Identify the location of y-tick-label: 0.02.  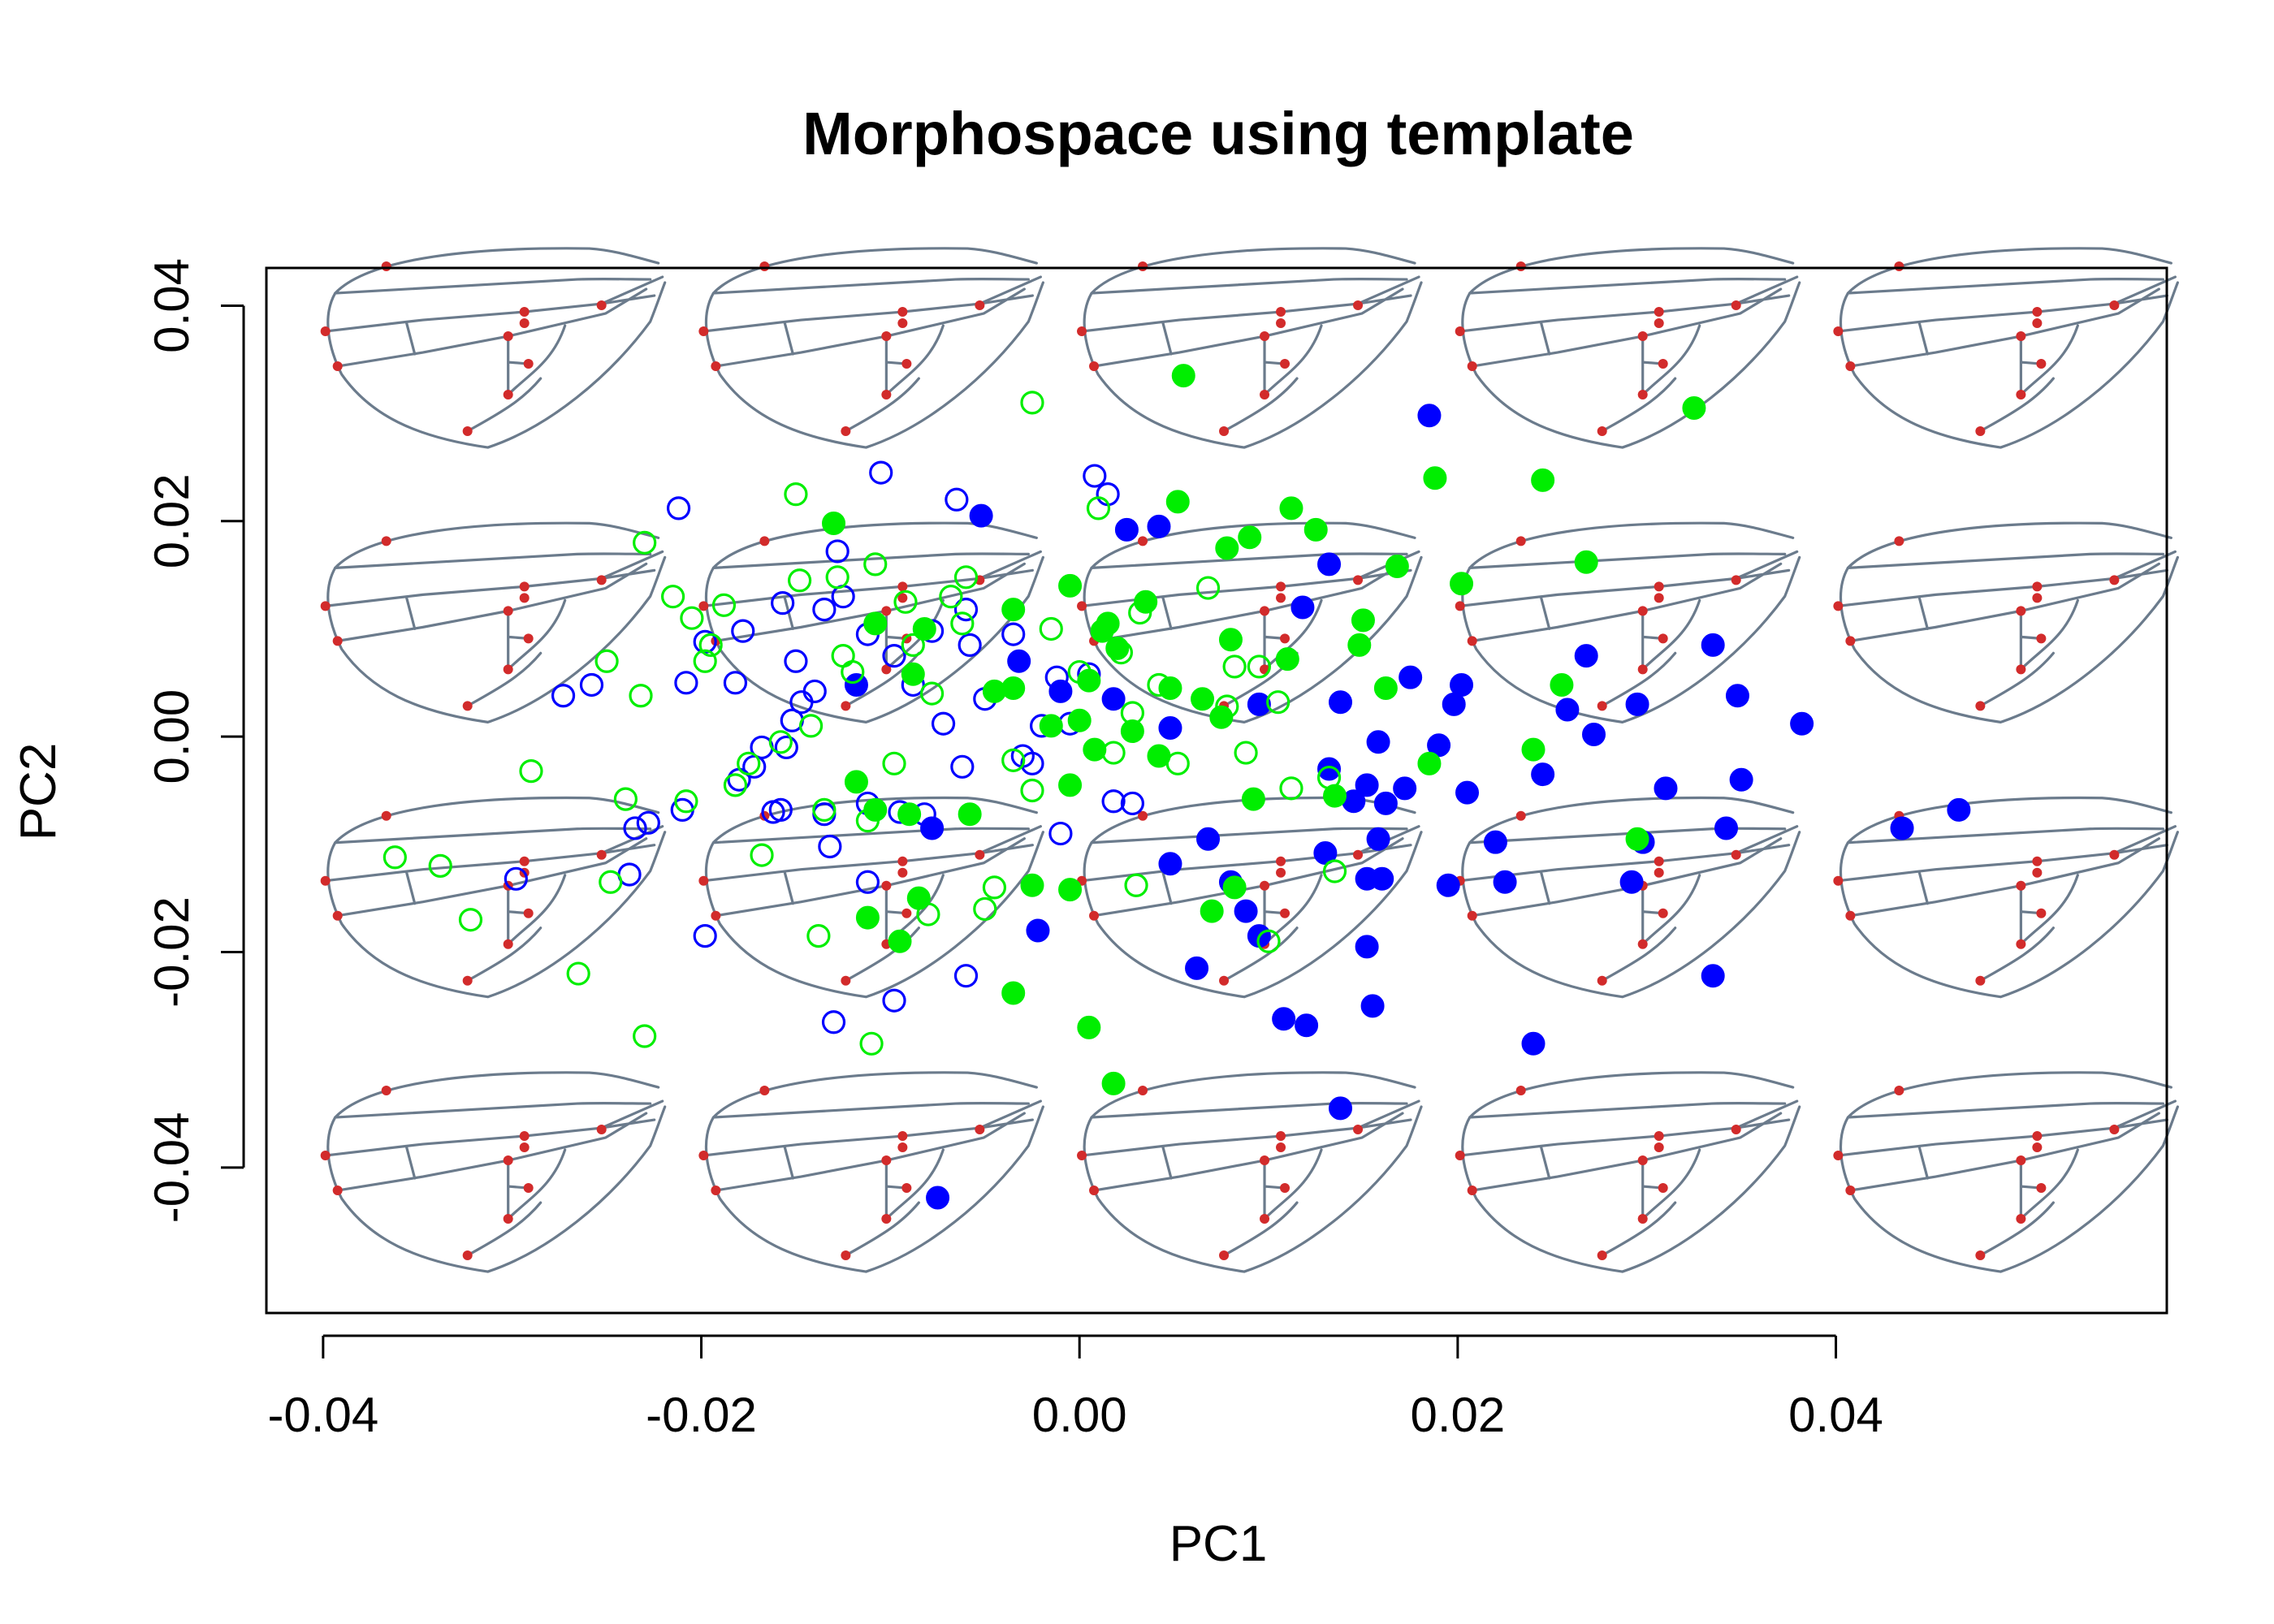
(172, 520).